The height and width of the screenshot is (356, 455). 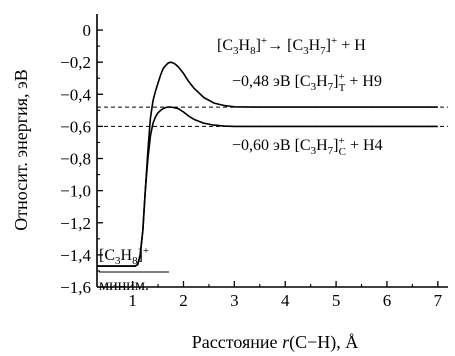 I want to click on y-tick-label: −1,0, so click(x=75, y=191).